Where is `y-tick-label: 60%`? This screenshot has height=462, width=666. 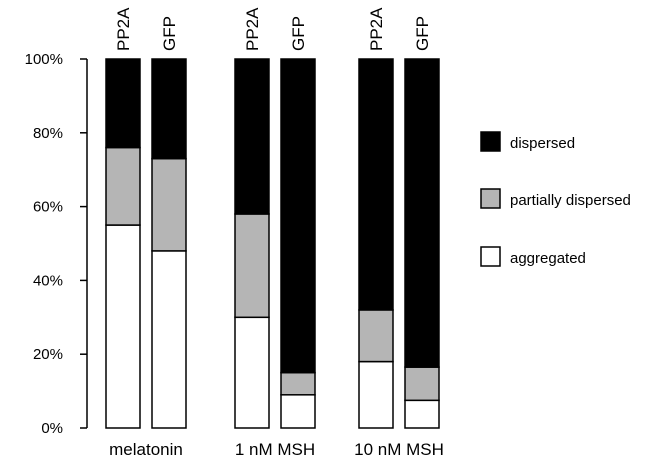
y-tick-label: 60% is located at coordinates (48, 207).